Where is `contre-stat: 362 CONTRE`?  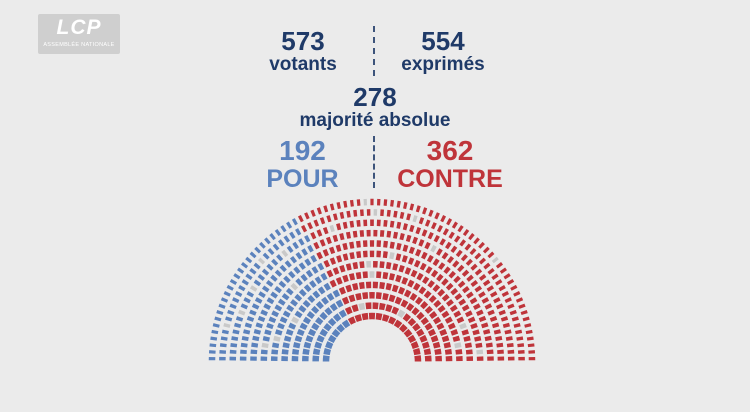
contre-stat: 362 CONTRE is located at coordinates (450, 165).